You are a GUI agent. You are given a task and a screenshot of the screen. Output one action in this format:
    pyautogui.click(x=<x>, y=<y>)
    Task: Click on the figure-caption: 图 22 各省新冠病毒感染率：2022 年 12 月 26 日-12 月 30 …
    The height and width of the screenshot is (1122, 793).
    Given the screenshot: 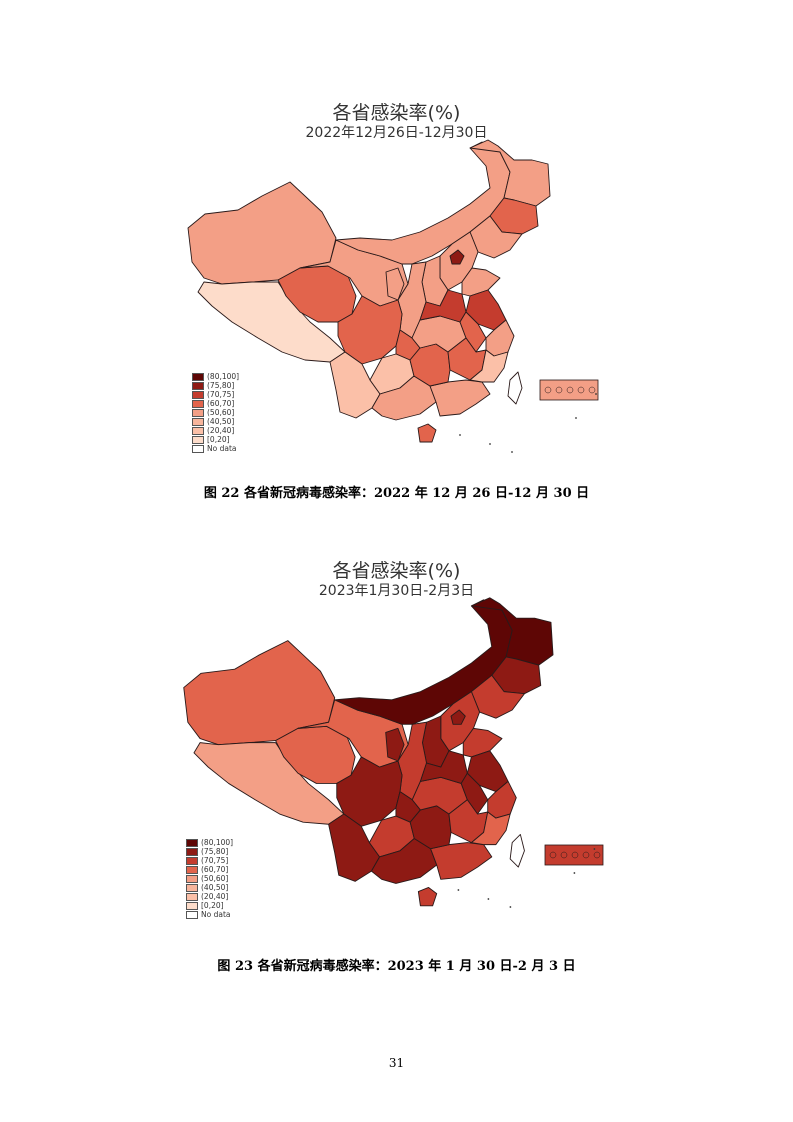 What is the action you would take?
    pyautogui.click(x=396, y=493)
    